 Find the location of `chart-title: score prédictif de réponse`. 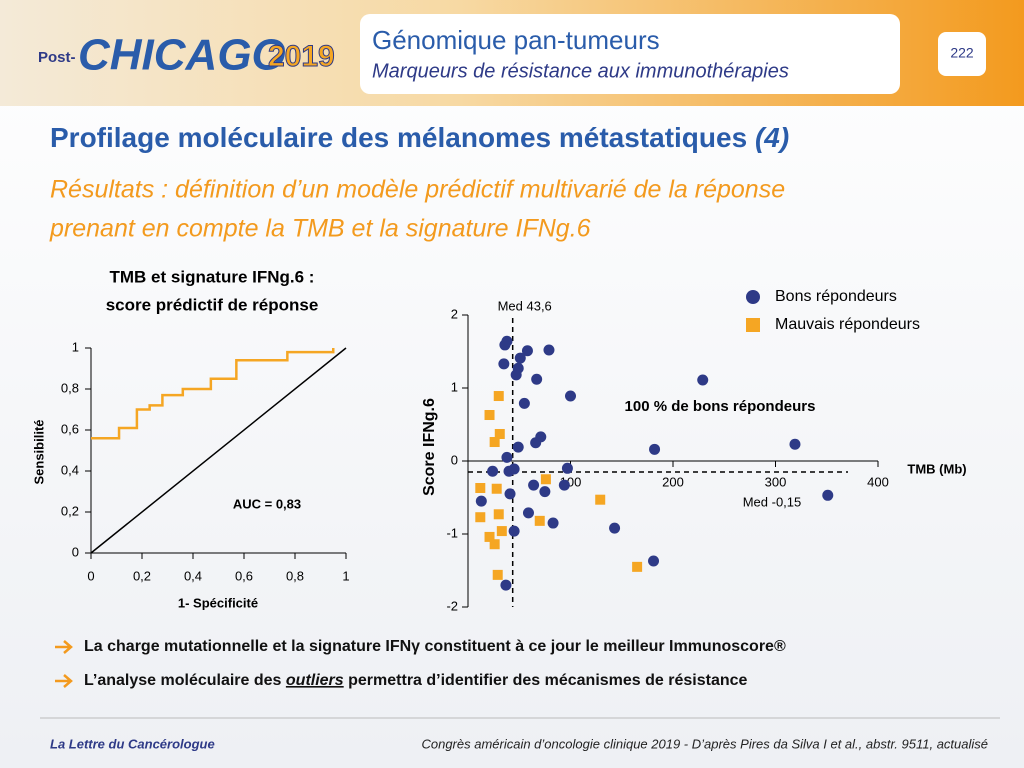

chart-title: score prédictif de réponse is located at coordinates (212, 304).